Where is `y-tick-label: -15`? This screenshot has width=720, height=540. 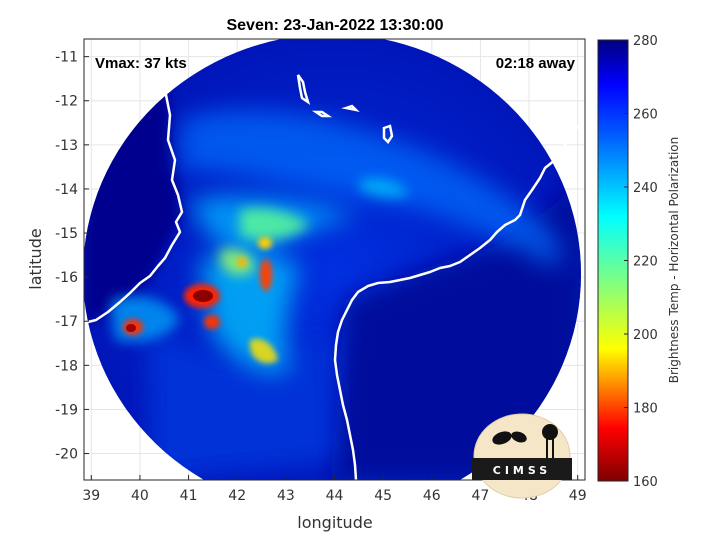 y-tick-label: -15 is located at coordinates (66, 234).